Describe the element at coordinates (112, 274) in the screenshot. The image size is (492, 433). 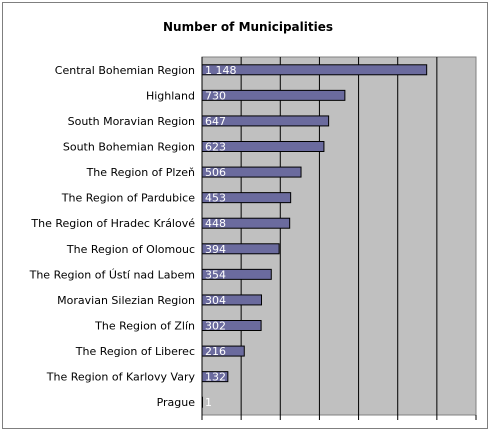
I see `category-label: The Region of Ústí nad Labem` at that location.